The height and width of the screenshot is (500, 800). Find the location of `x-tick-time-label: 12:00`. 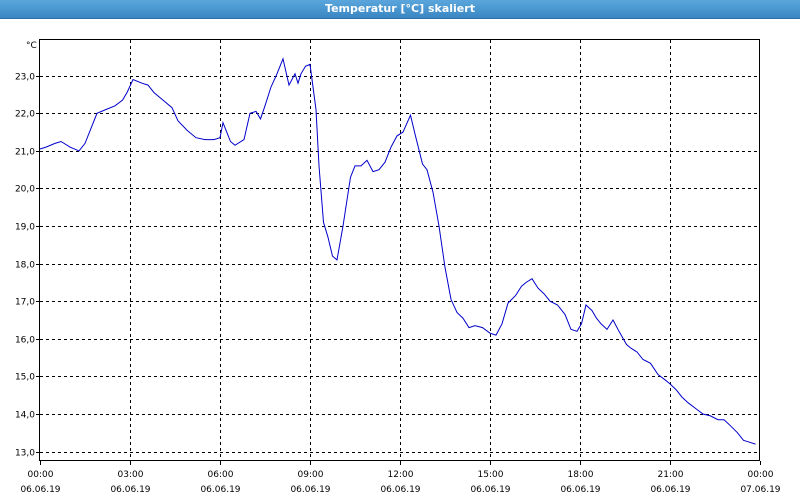

x-tick-time-label: 12:00 is located at coordinates (401, 475).